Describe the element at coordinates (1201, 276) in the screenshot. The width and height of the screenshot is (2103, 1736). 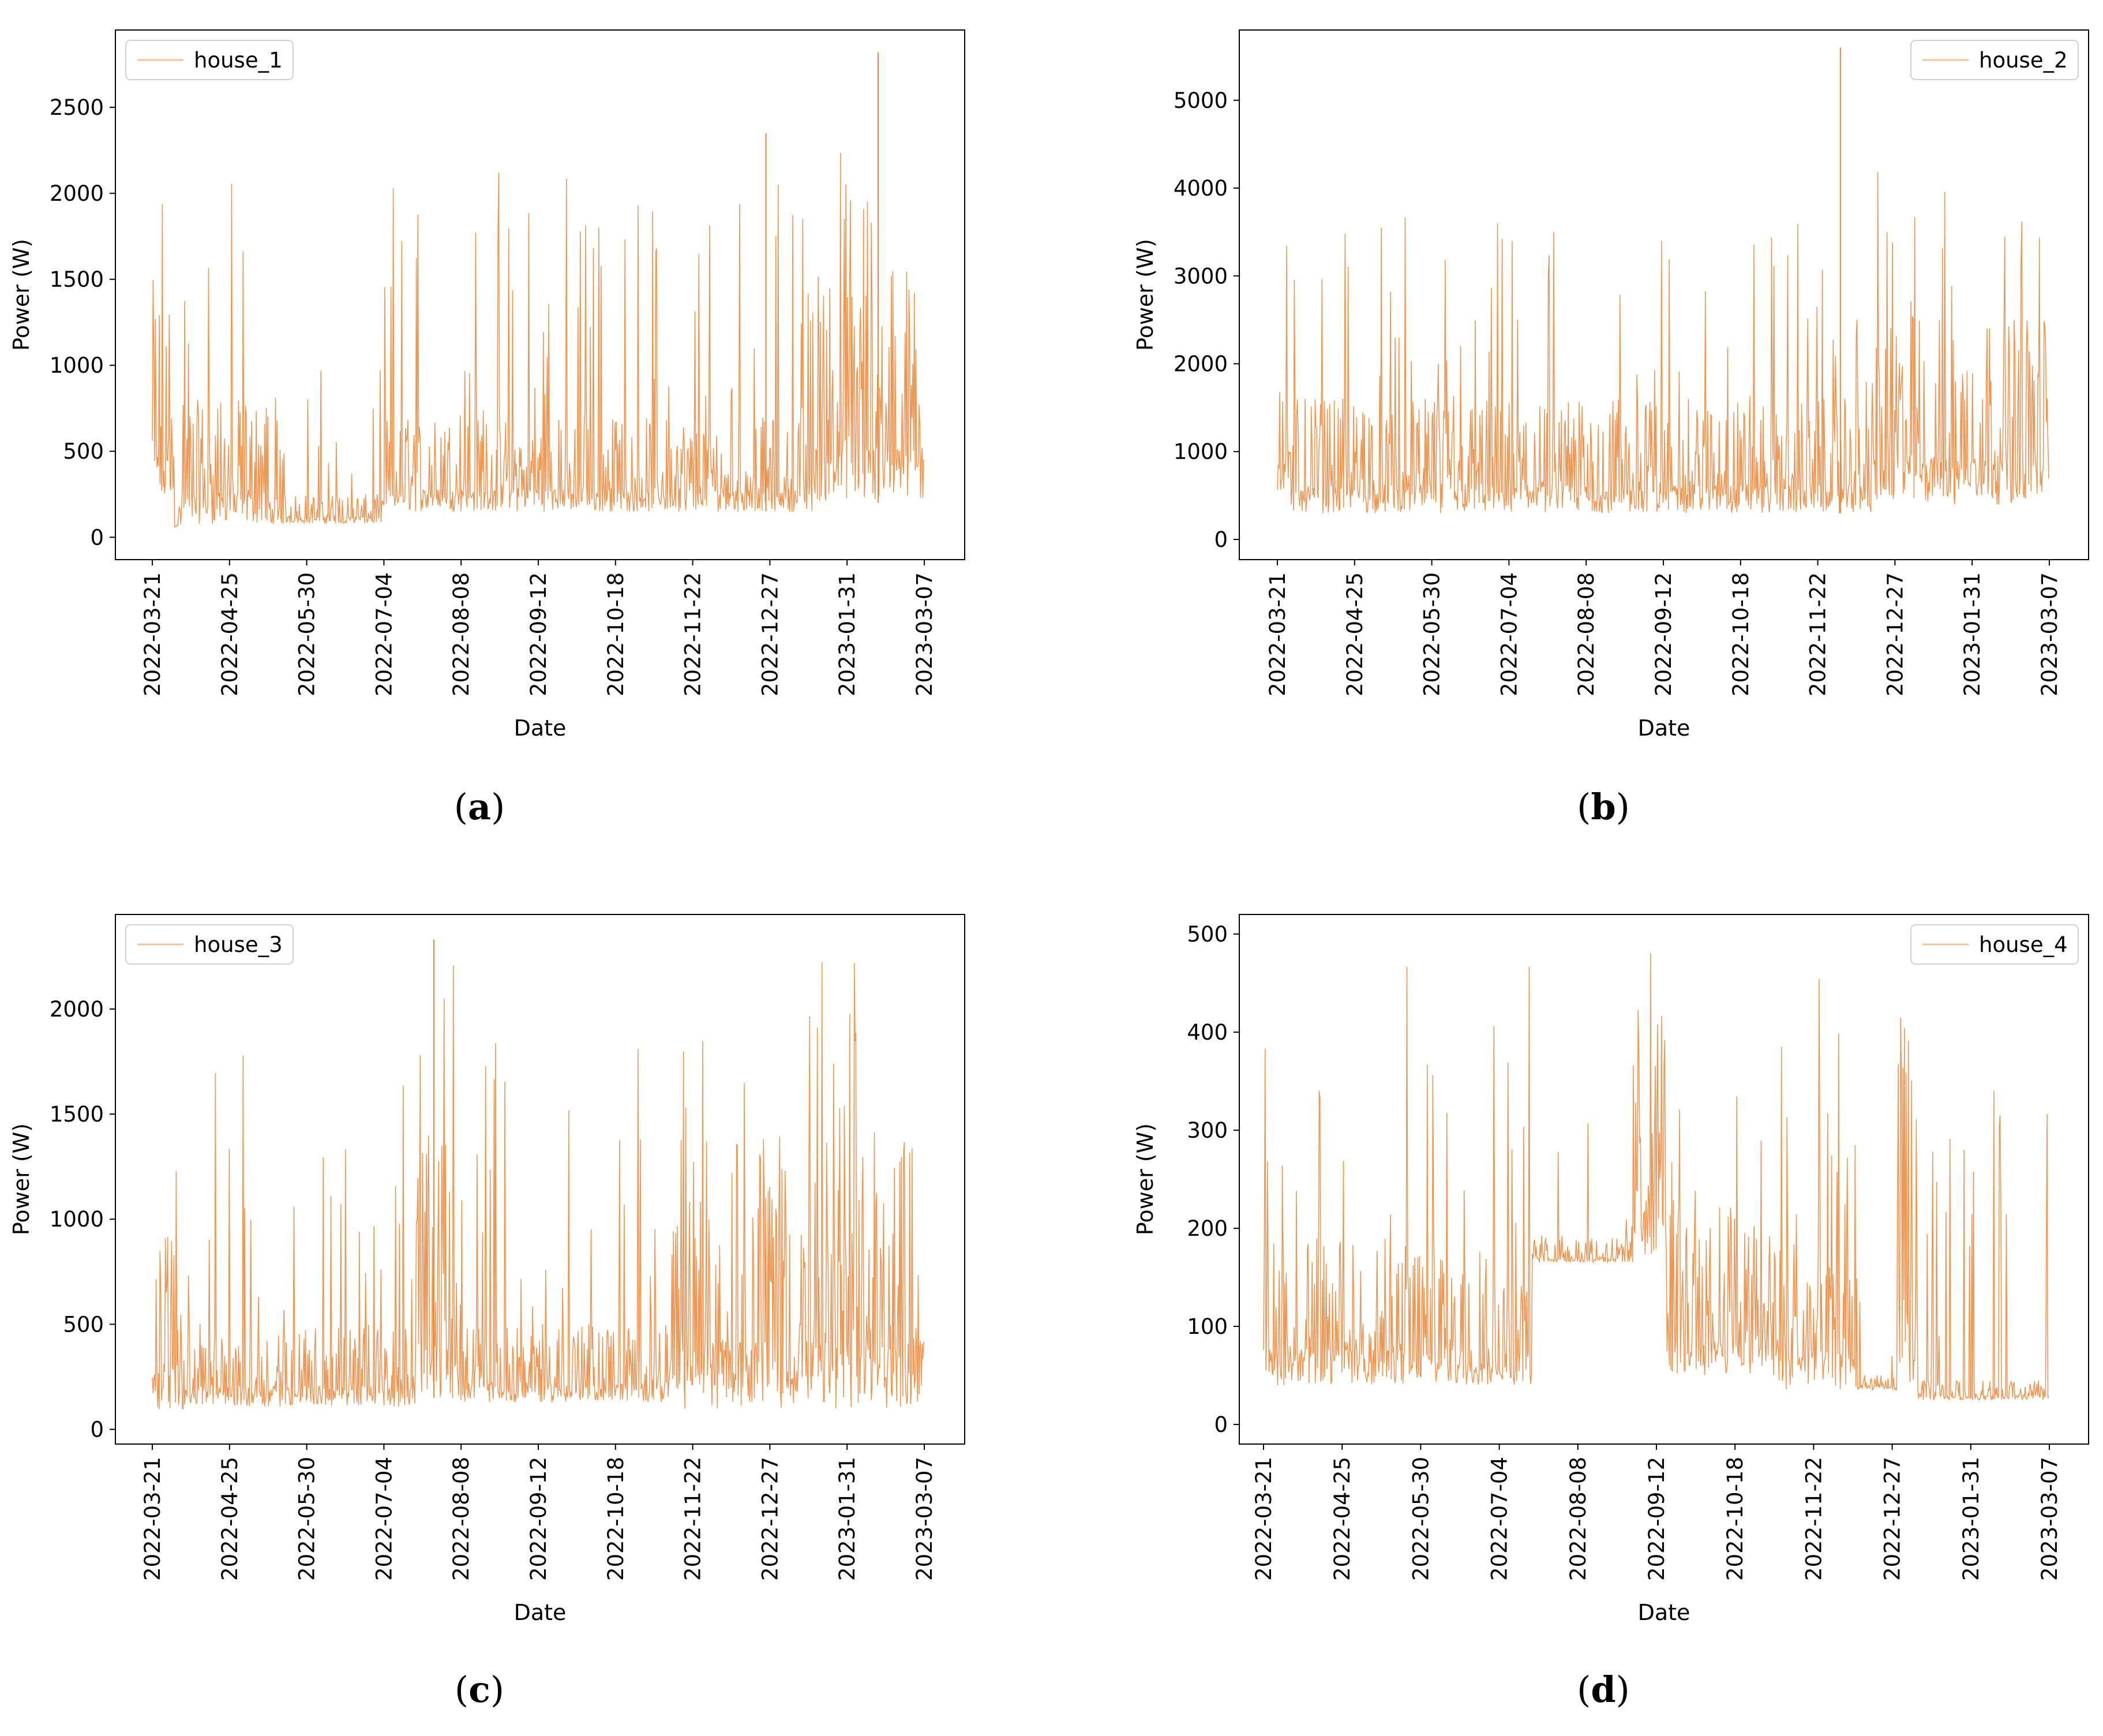
I see `y-tick-label: 3000` at that location.